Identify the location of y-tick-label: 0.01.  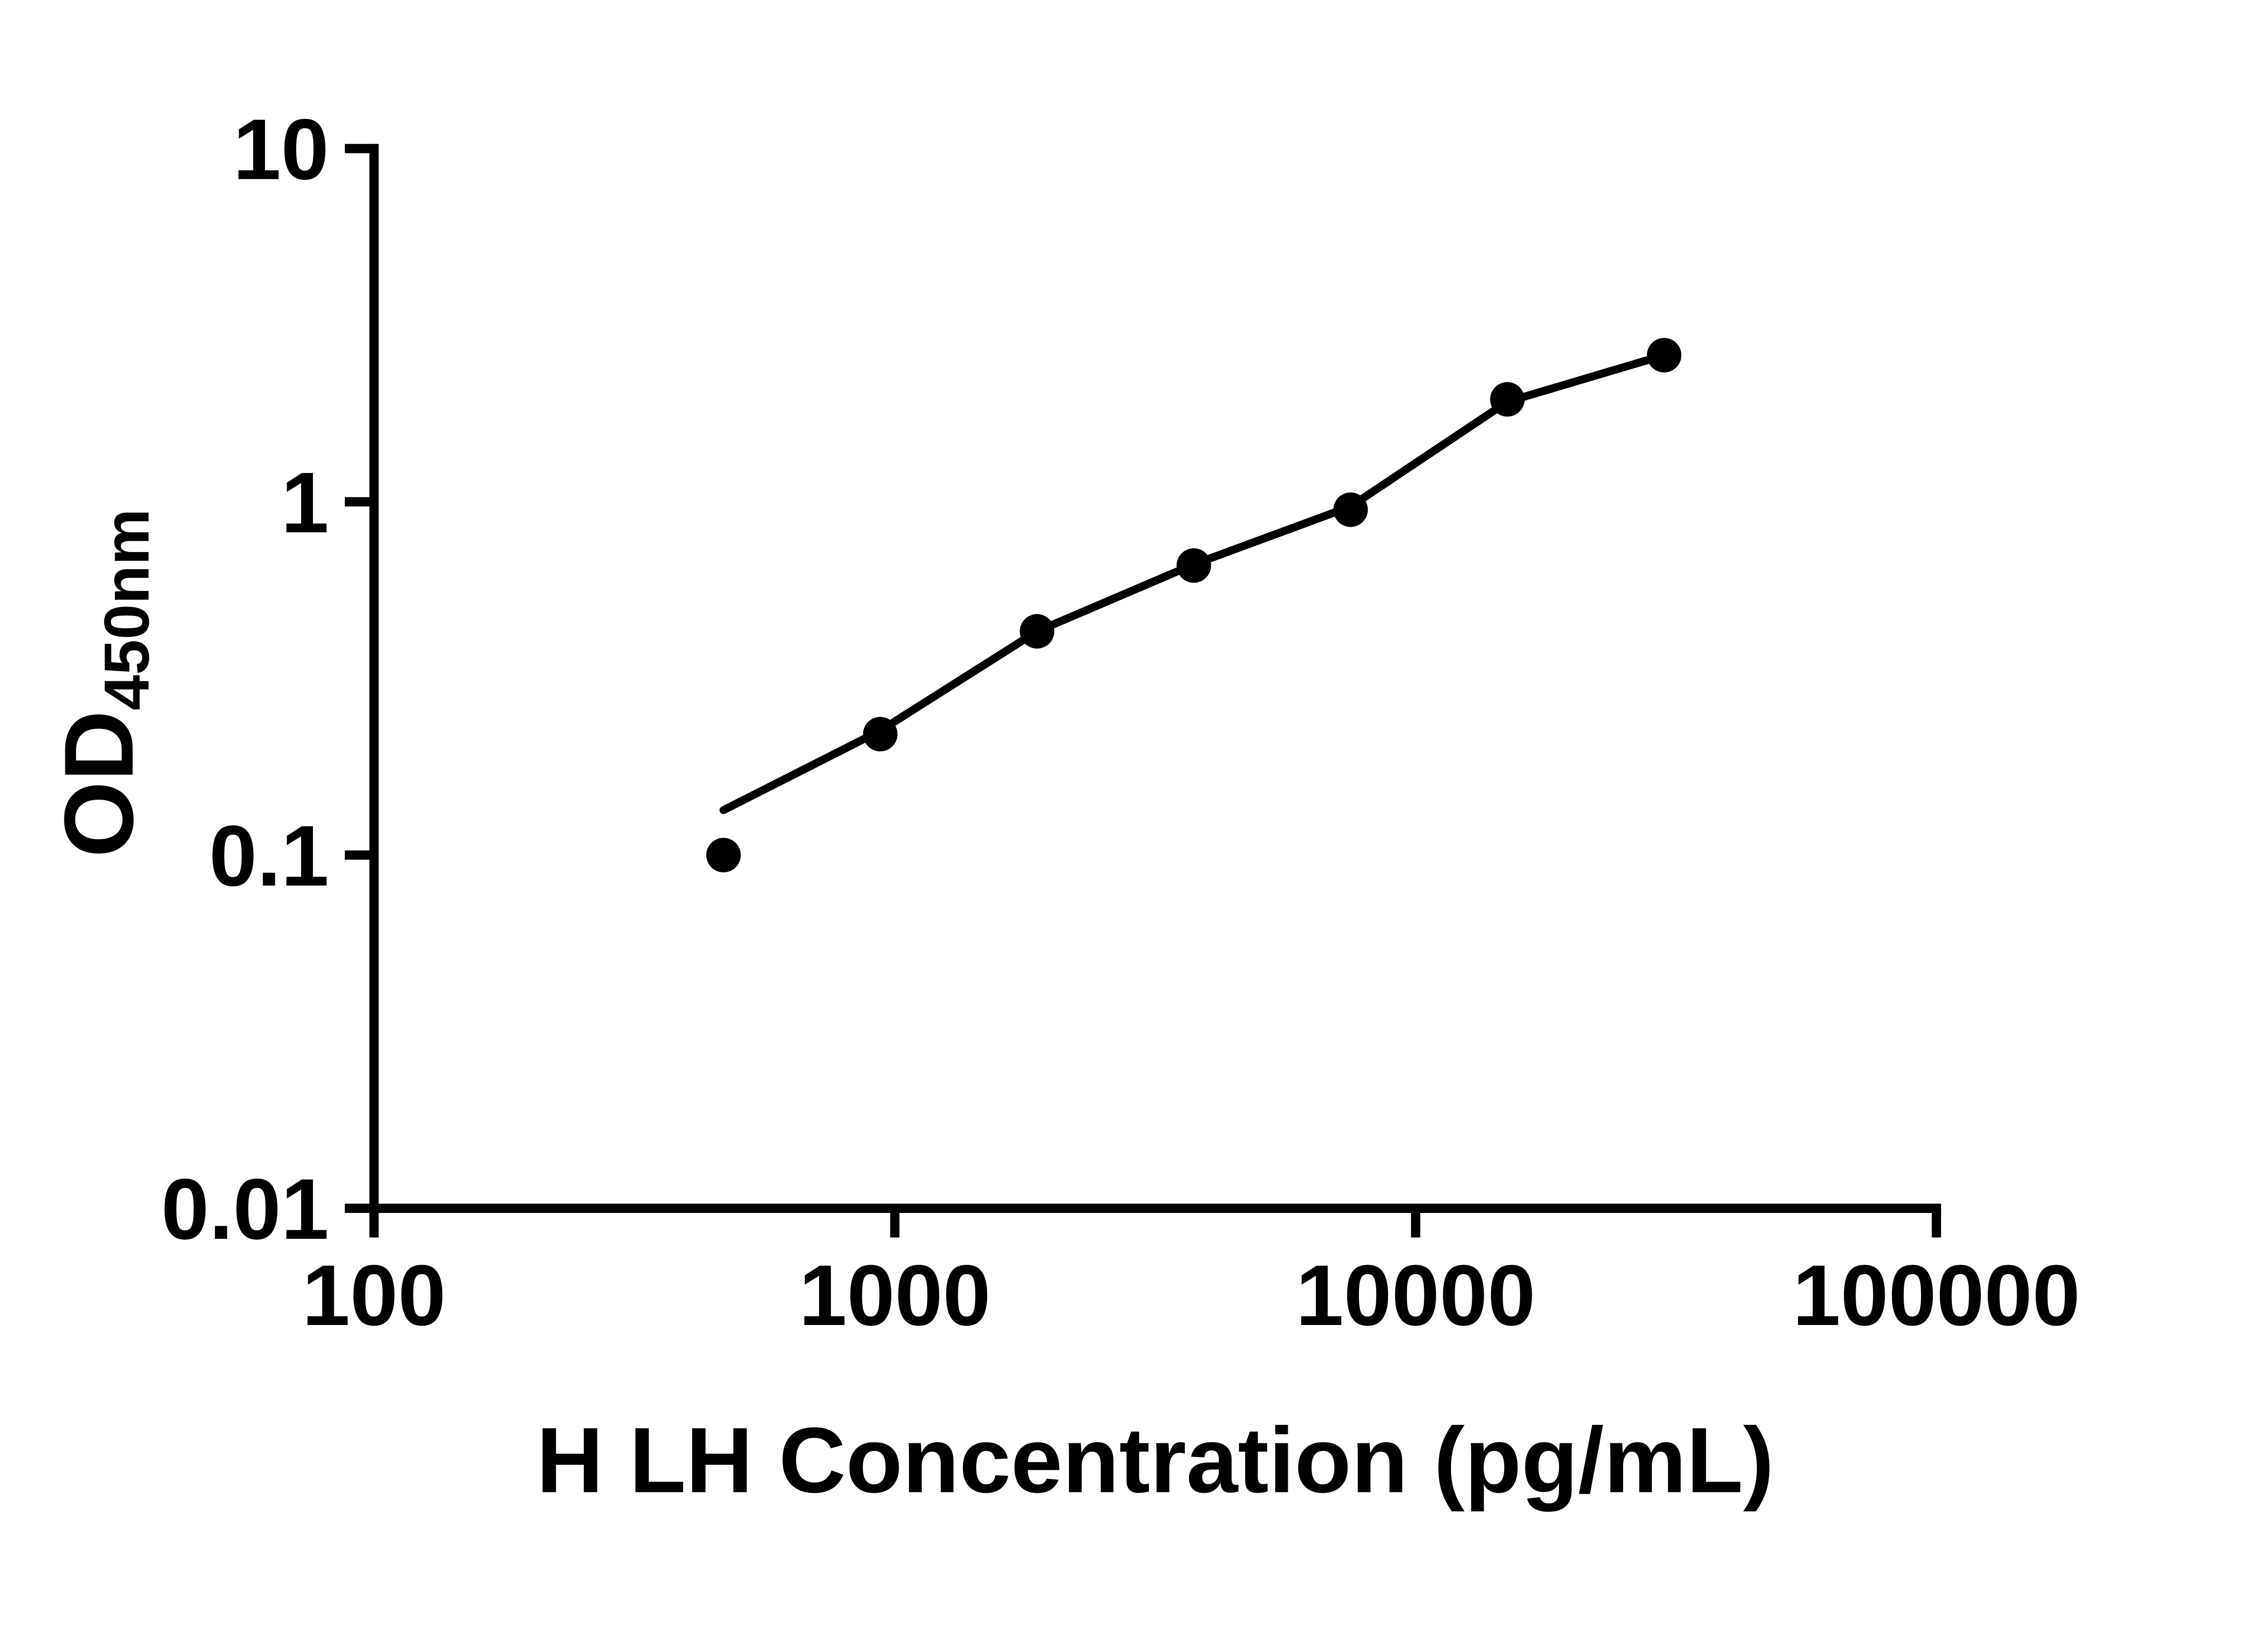
(245, 1209).